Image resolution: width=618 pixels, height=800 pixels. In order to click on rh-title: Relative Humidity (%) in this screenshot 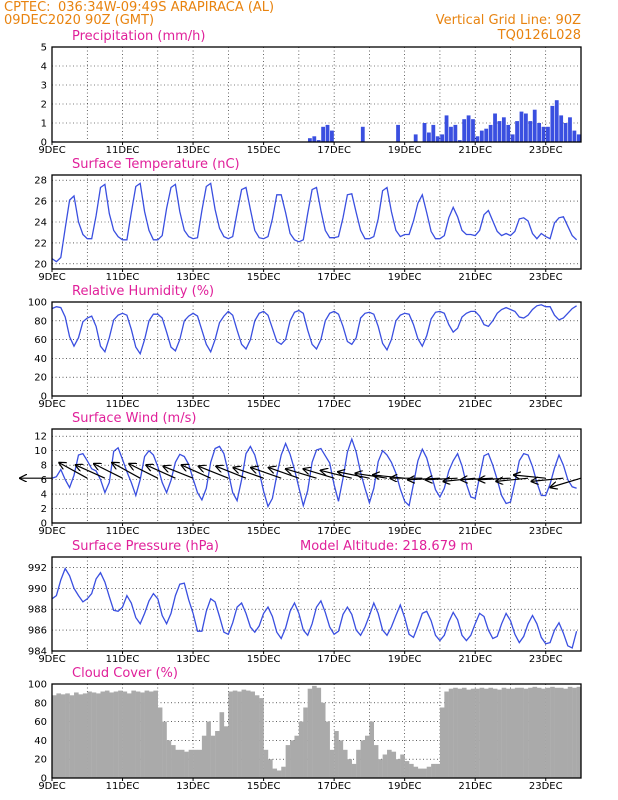, I will do `click(143, 291)`.